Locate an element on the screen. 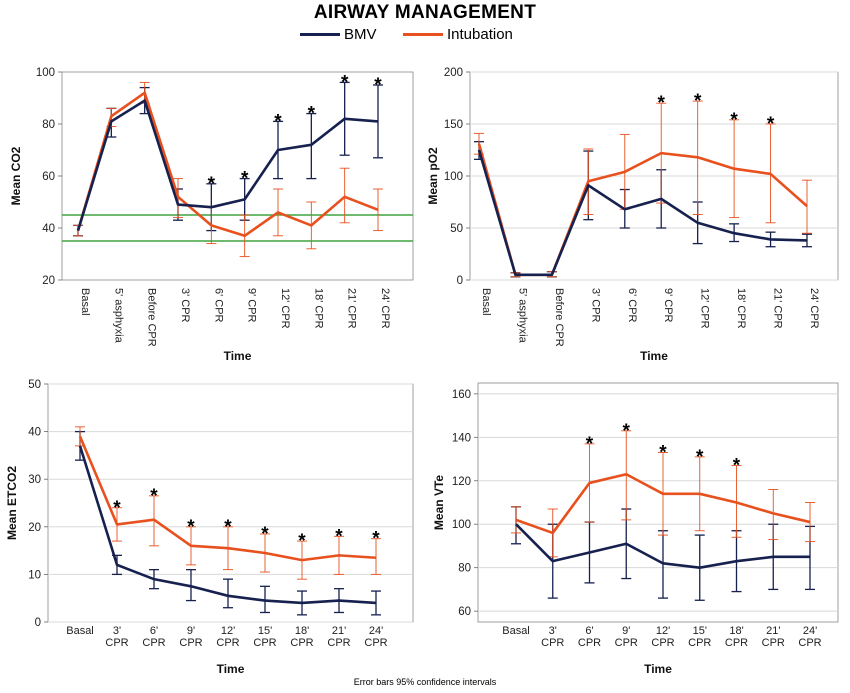 The width and height of the screenshot is (850, 693). legend-swatch-intubation is located at coordinates (423, 34).